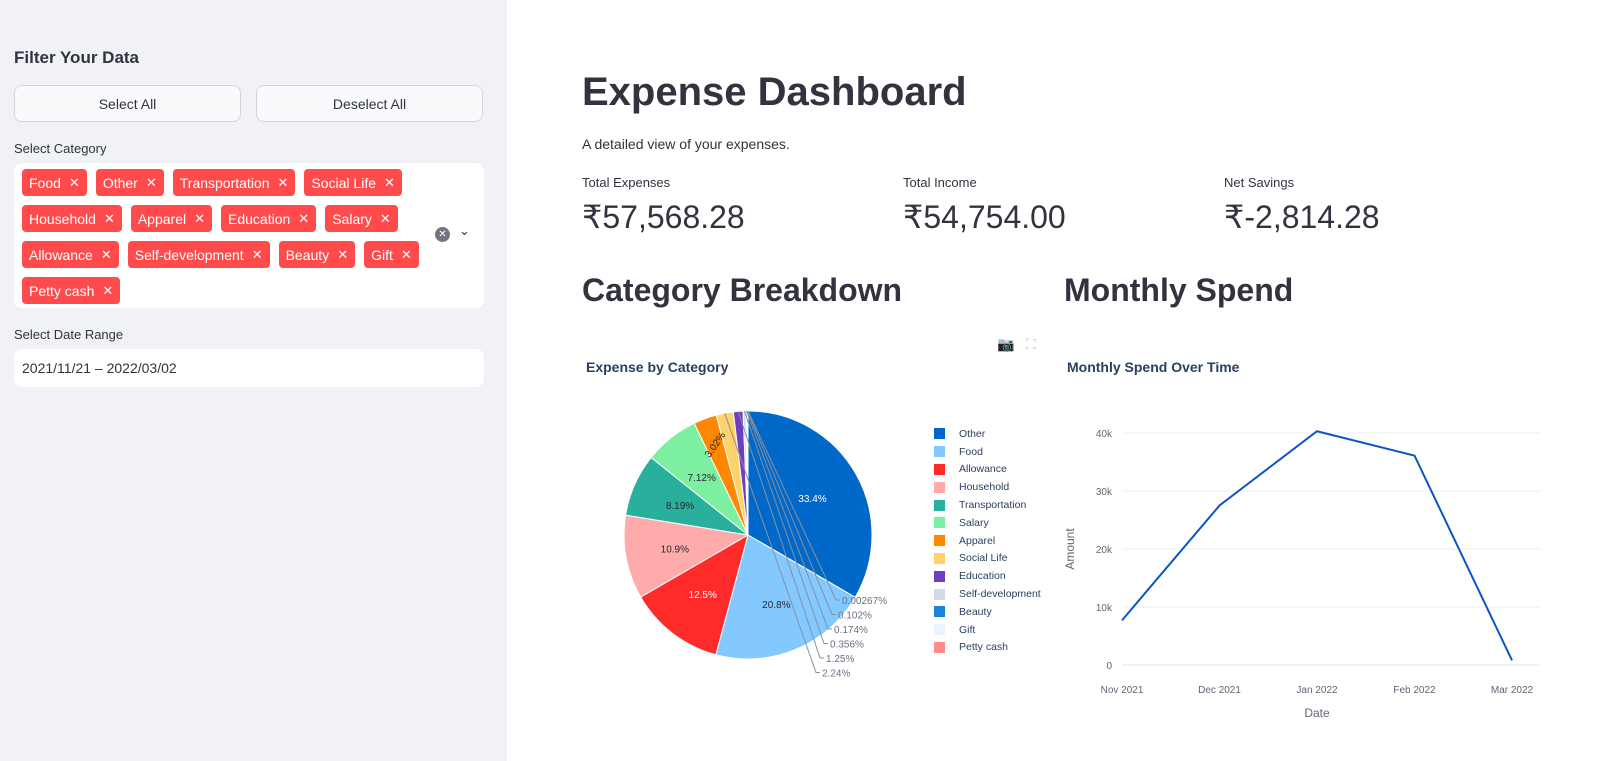 This screenshot has height=761, width=1600. I want to click on category-tag: Social Life ✕, so click(353, 182).